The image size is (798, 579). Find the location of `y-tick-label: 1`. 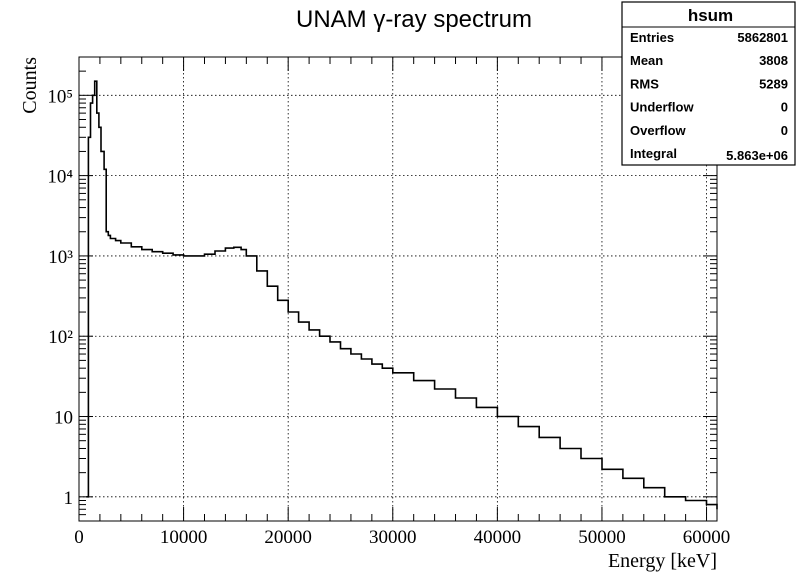

y-tick-label: 1 is located at coordinates (69, 498).